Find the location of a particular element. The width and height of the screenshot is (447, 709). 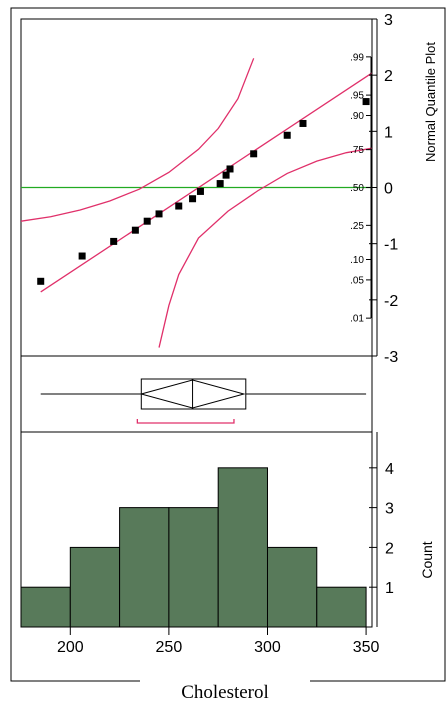

quantile-axis-tick-label: 2 is located at coordinates (388, 76).